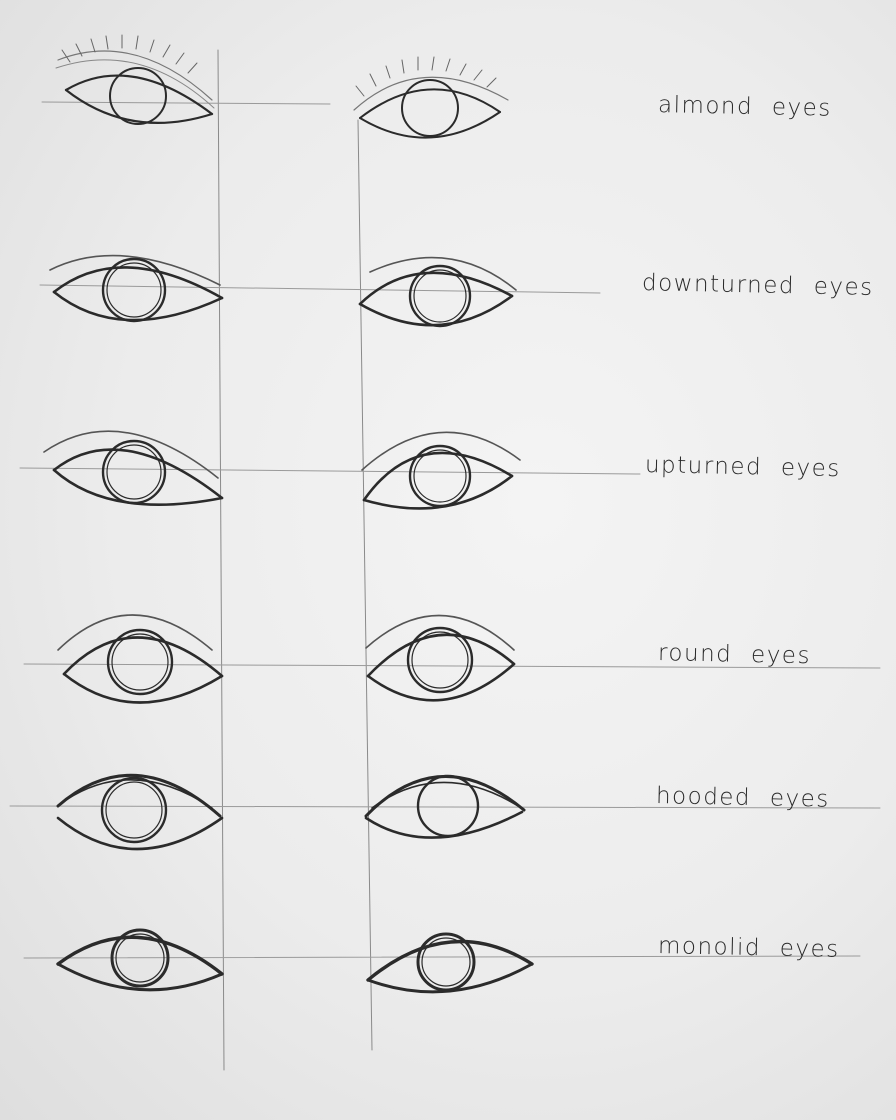 The height and width of the screenshot is (1120, 896). What do you see at coordinates (135, 79) in the screenshot?
I see `almond-left-eye` at bounding box center [135, 79].